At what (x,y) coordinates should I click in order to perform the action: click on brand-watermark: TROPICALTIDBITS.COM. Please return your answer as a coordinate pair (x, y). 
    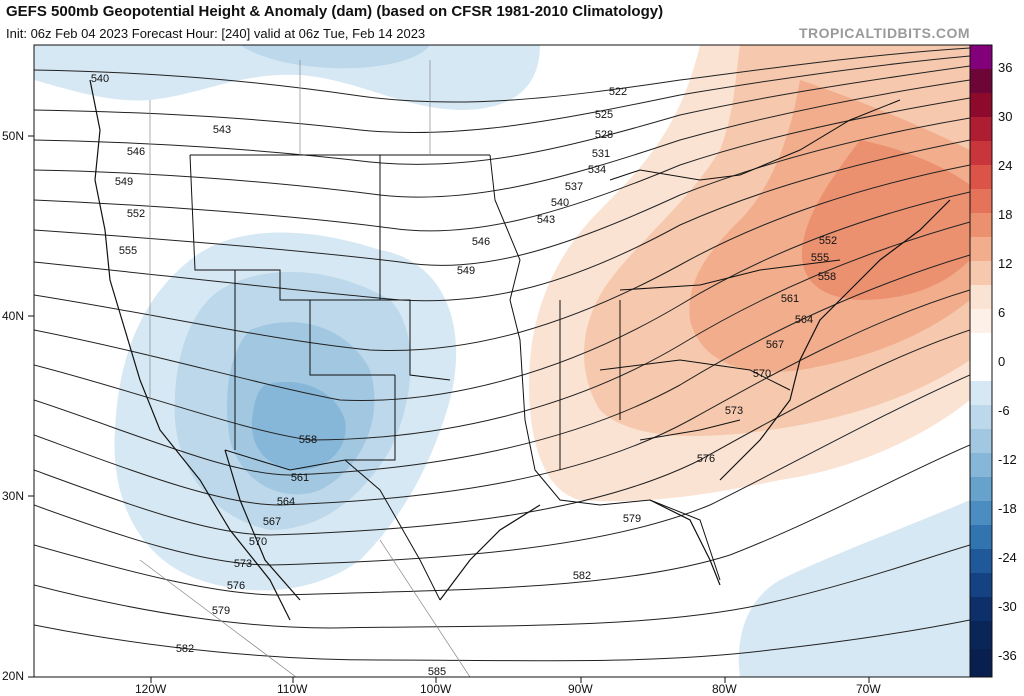
    Looking at the image, I should click on (884, 33).